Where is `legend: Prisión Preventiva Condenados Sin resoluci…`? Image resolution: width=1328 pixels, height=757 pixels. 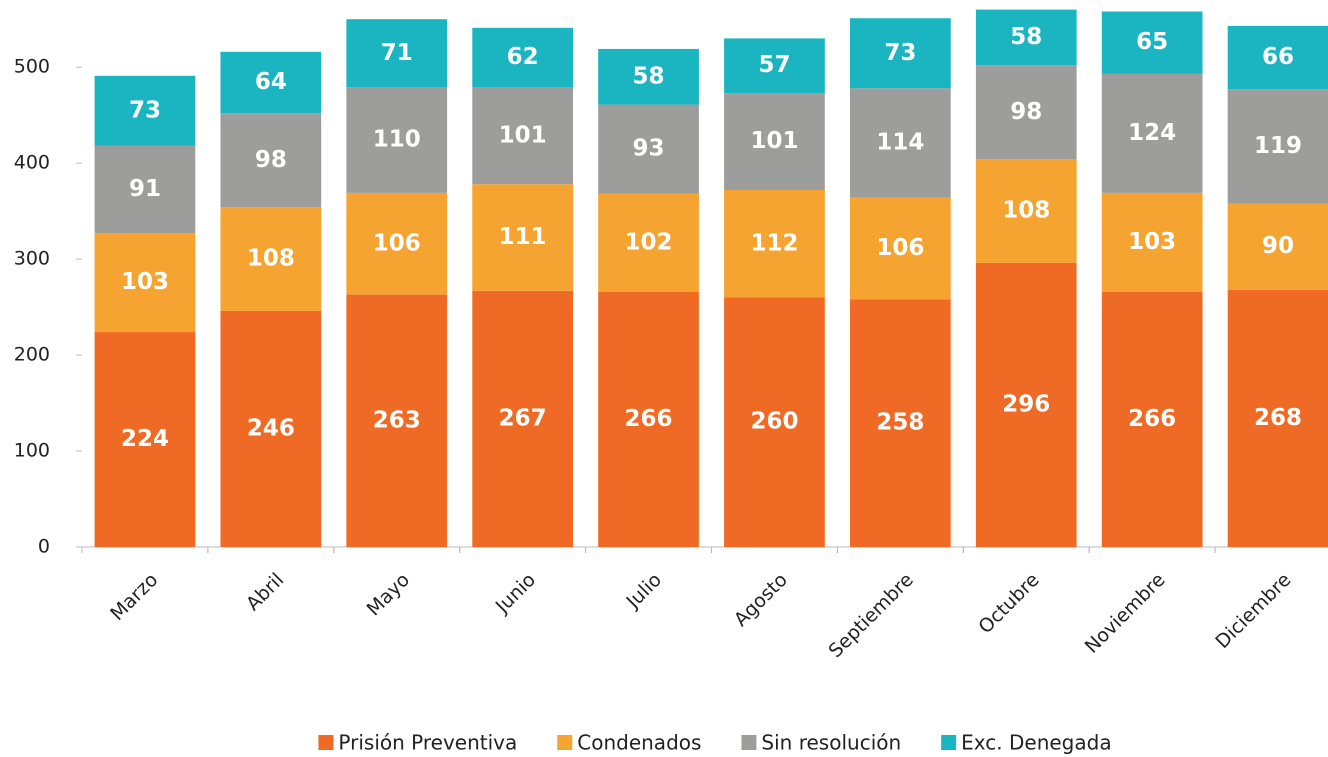
legend: Prisión Preventiva Condenados Sin resoluci… is located at coordinates (715, 743).